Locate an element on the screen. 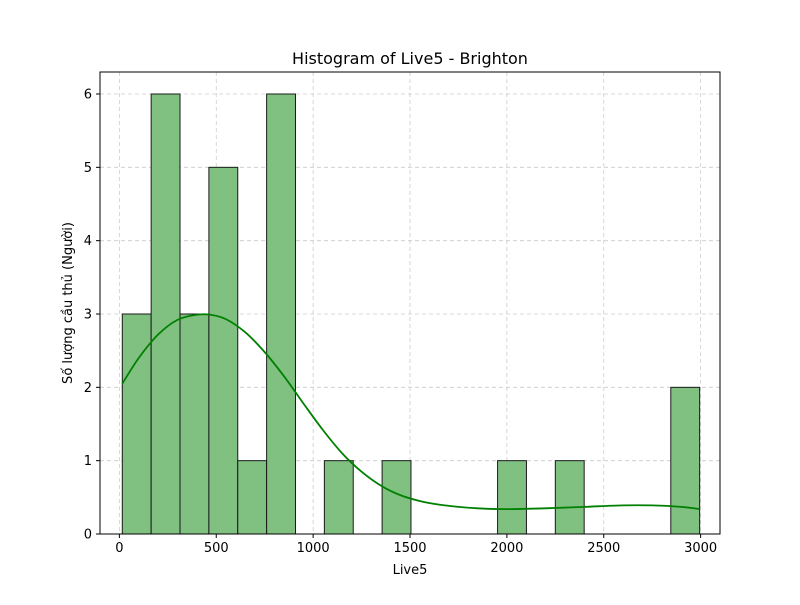  chart-title: Histogram of Live5 - Brighton is located at coordinates (410, 58).